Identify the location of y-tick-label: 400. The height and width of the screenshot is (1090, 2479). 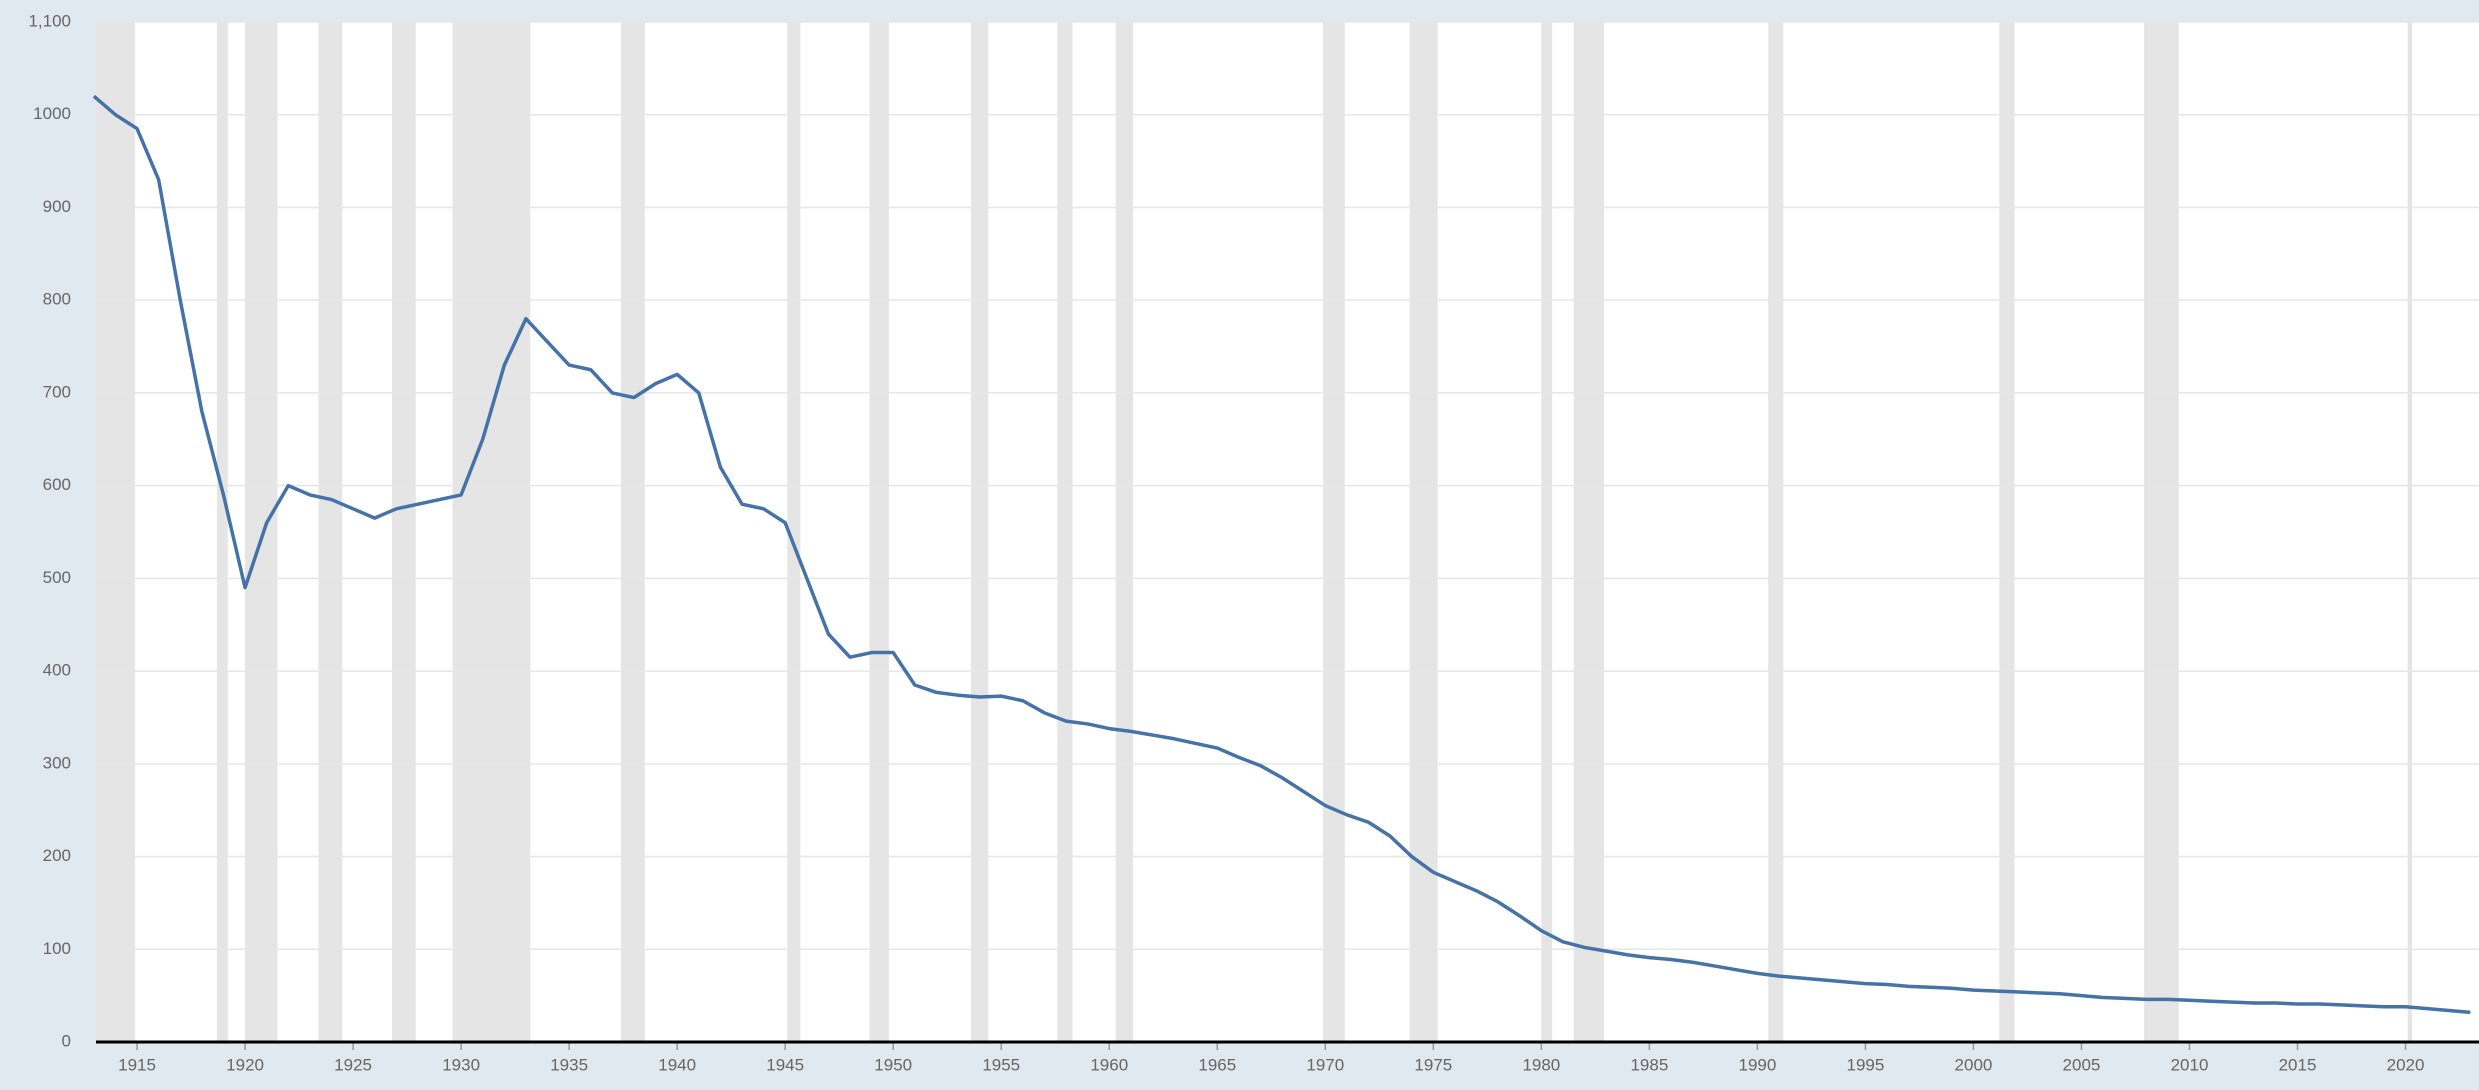
(57, 670).